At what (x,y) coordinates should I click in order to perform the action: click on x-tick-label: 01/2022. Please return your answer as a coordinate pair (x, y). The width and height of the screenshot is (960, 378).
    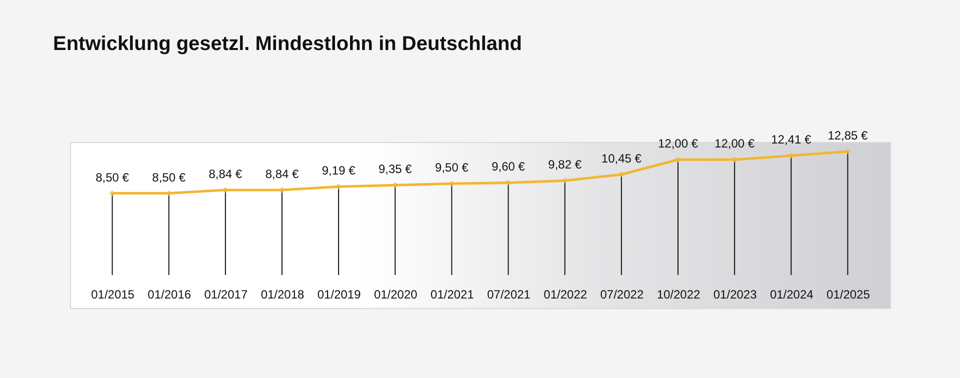
    Looking at the image, I should click on (566, 295).